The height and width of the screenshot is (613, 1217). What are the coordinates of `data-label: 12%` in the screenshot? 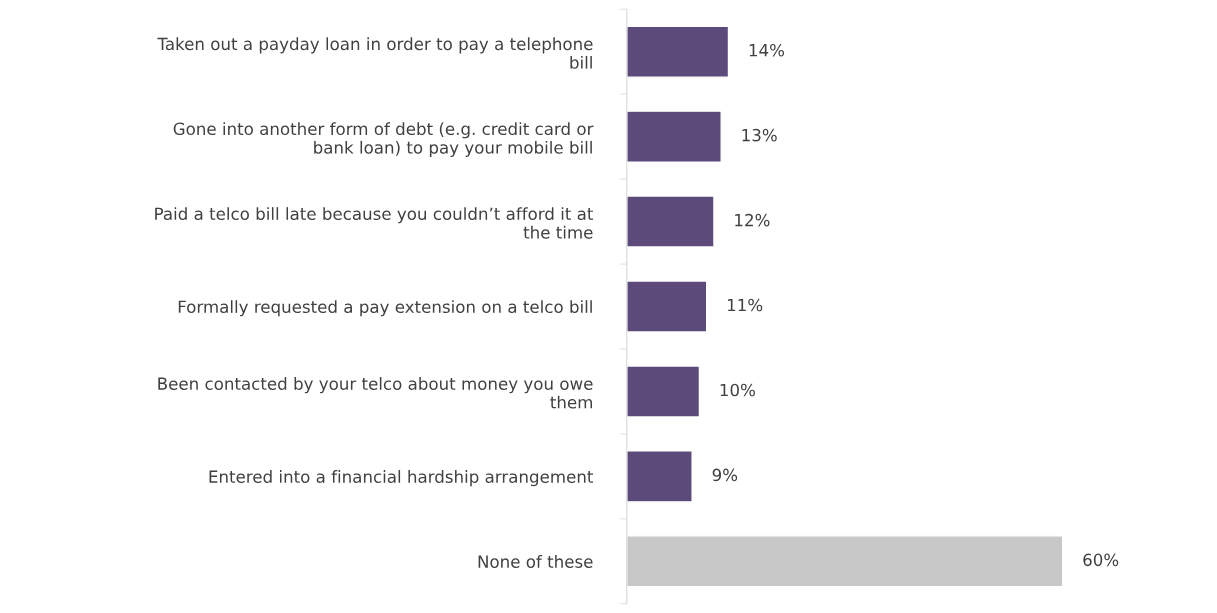 It's located at (752, 220).